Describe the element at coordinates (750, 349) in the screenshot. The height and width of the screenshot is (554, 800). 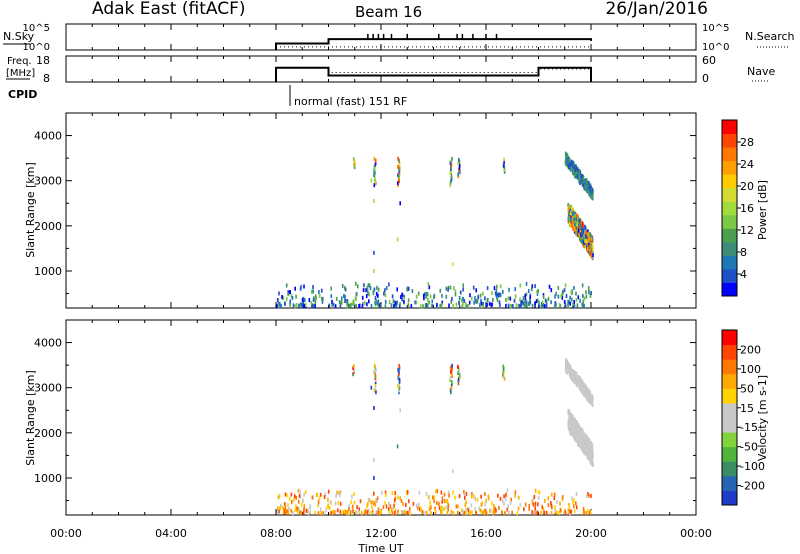
I see `colorbar-tick-label: 200` at that location.